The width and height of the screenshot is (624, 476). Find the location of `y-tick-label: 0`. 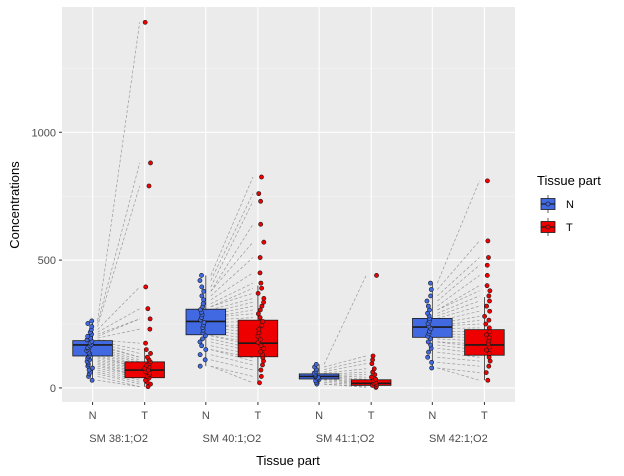

y-tick-label: 0 is located at coordinates (53, 389).